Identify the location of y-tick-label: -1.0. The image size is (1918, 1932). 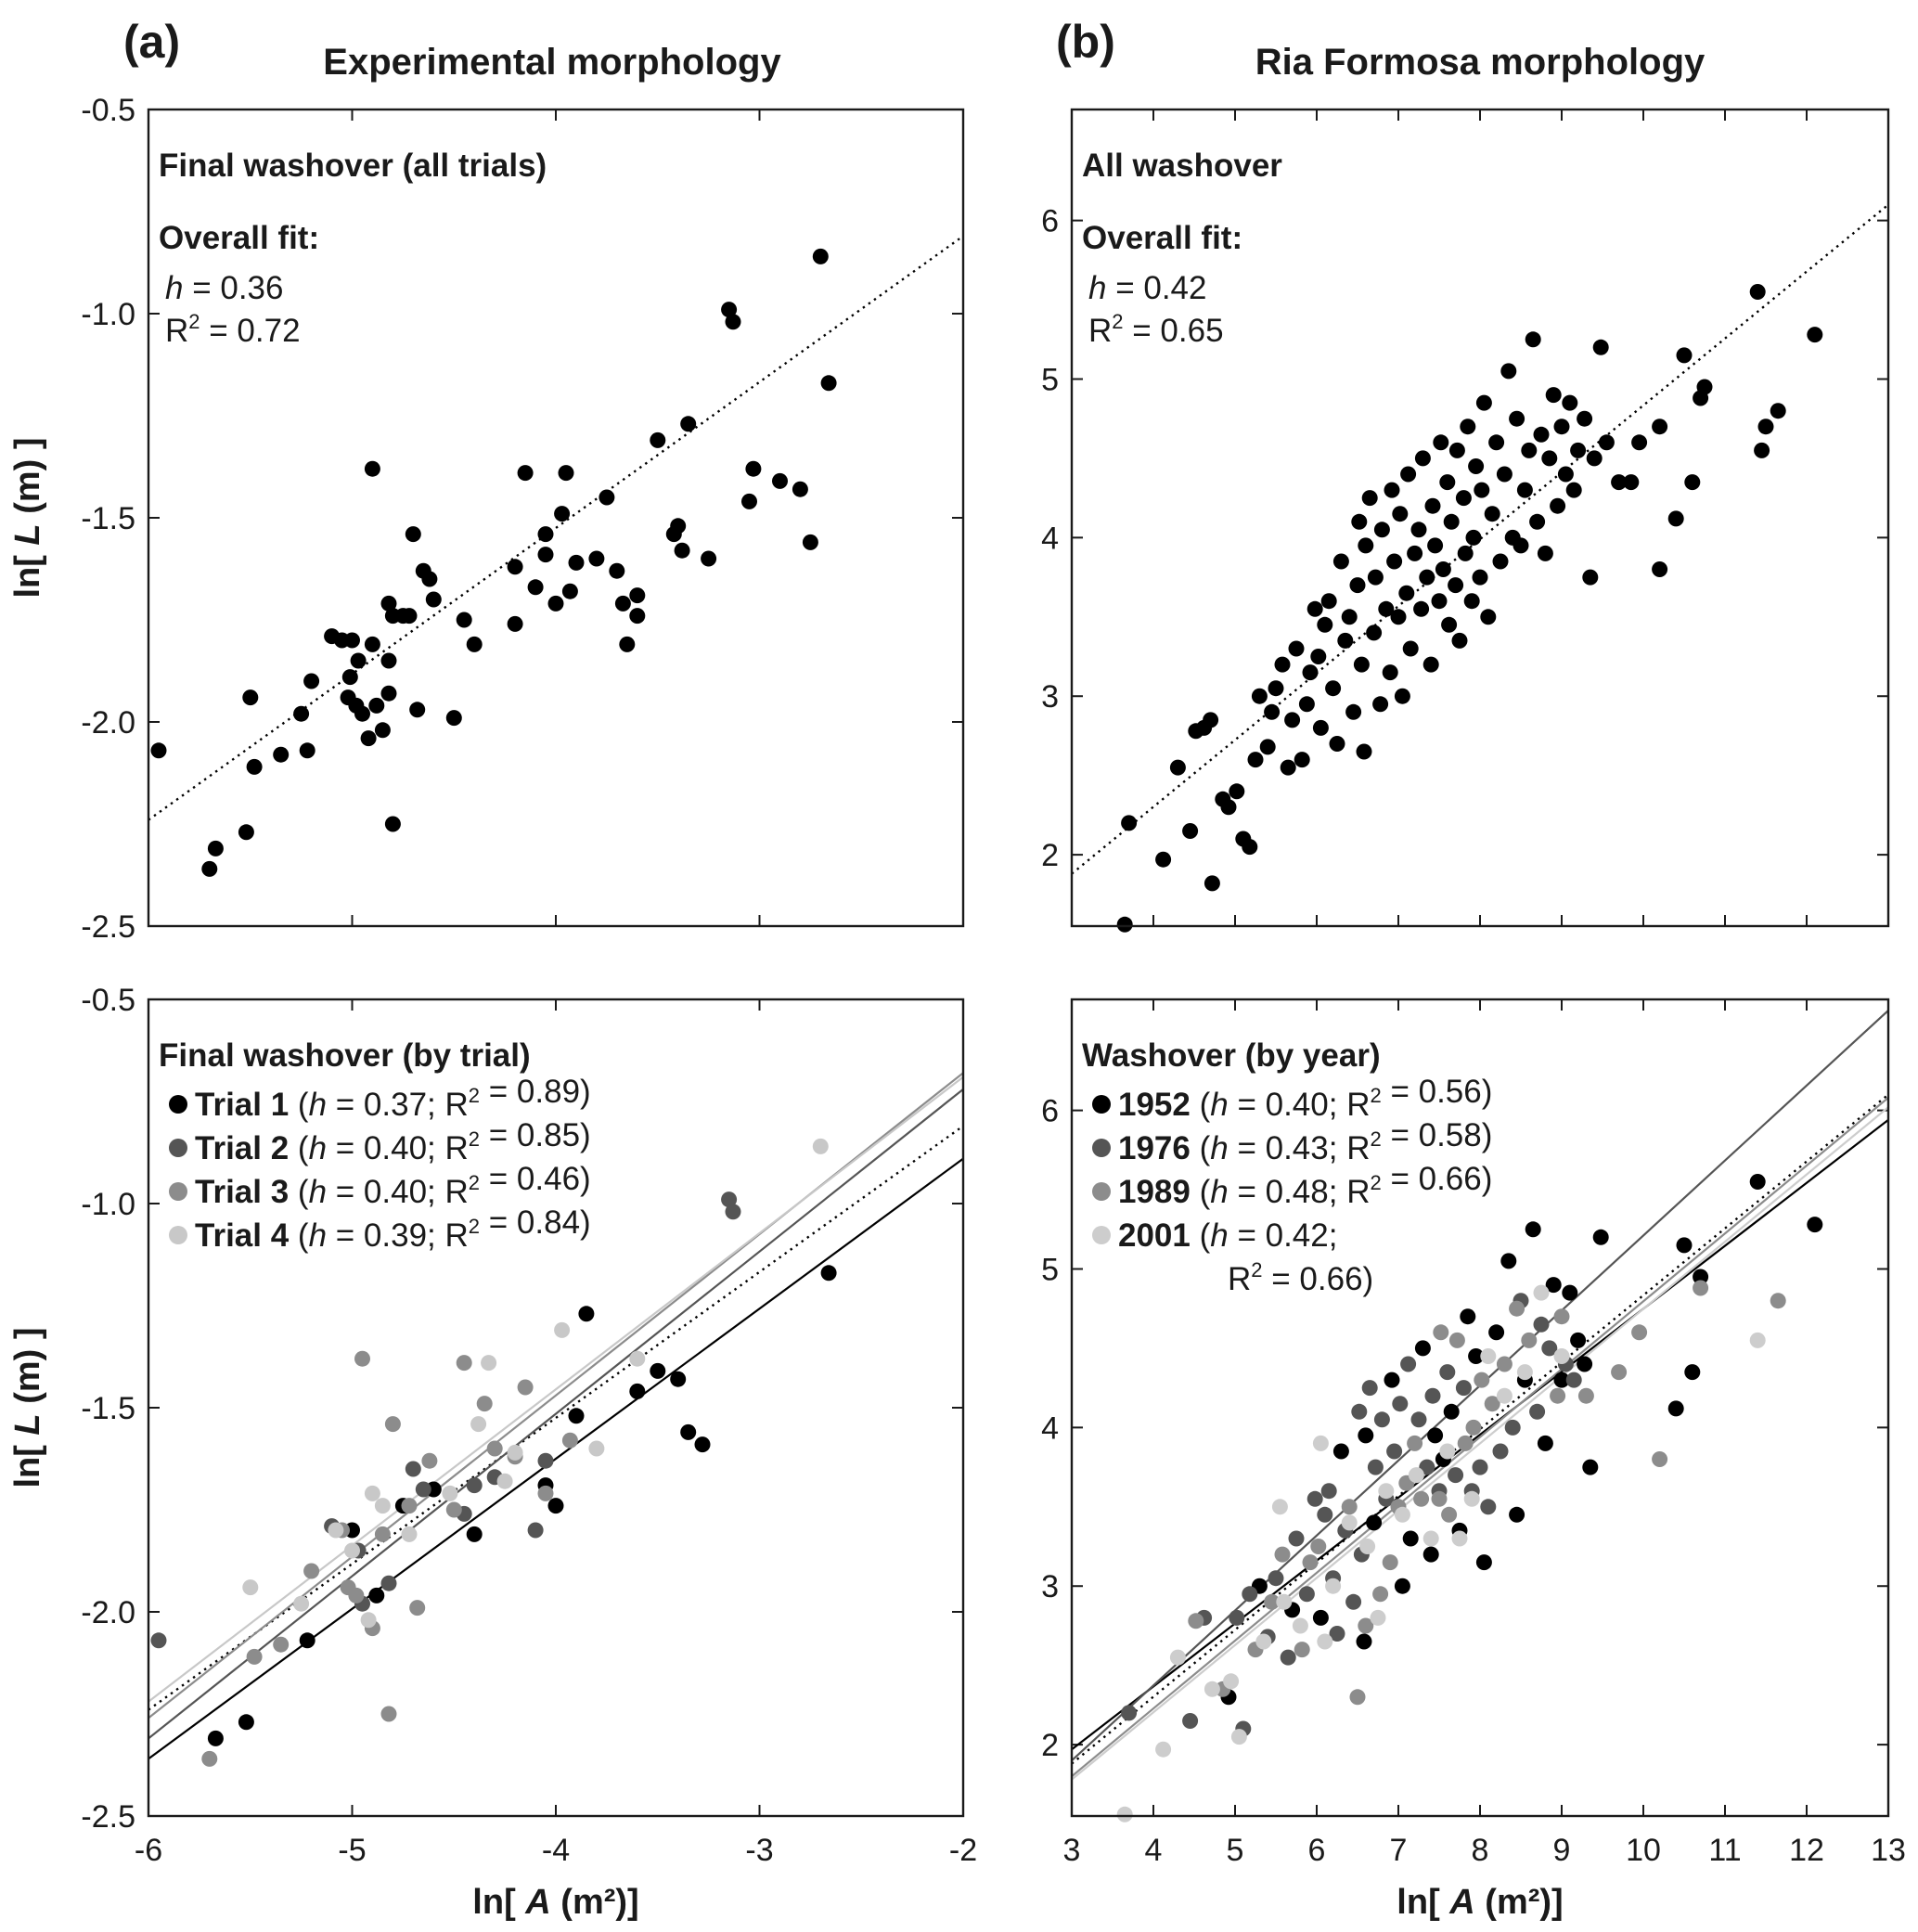
(108, 314).